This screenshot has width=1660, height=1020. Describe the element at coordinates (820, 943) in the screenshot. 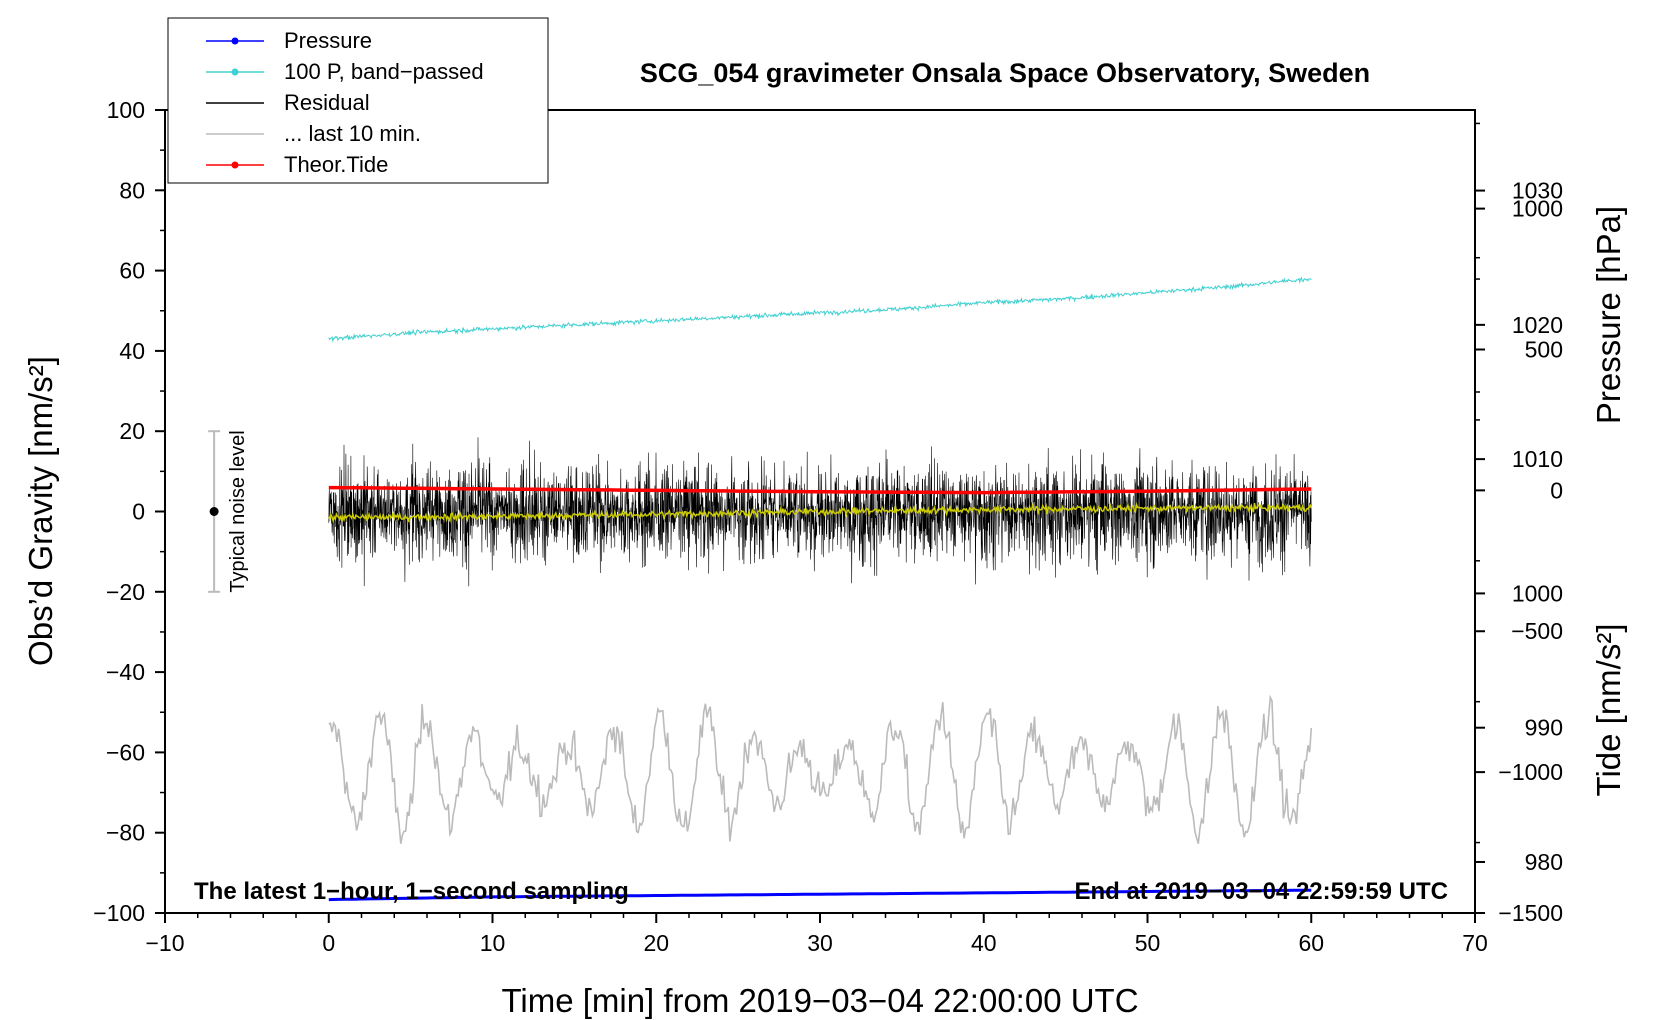

I see `x-tick-label: 30` at that location.